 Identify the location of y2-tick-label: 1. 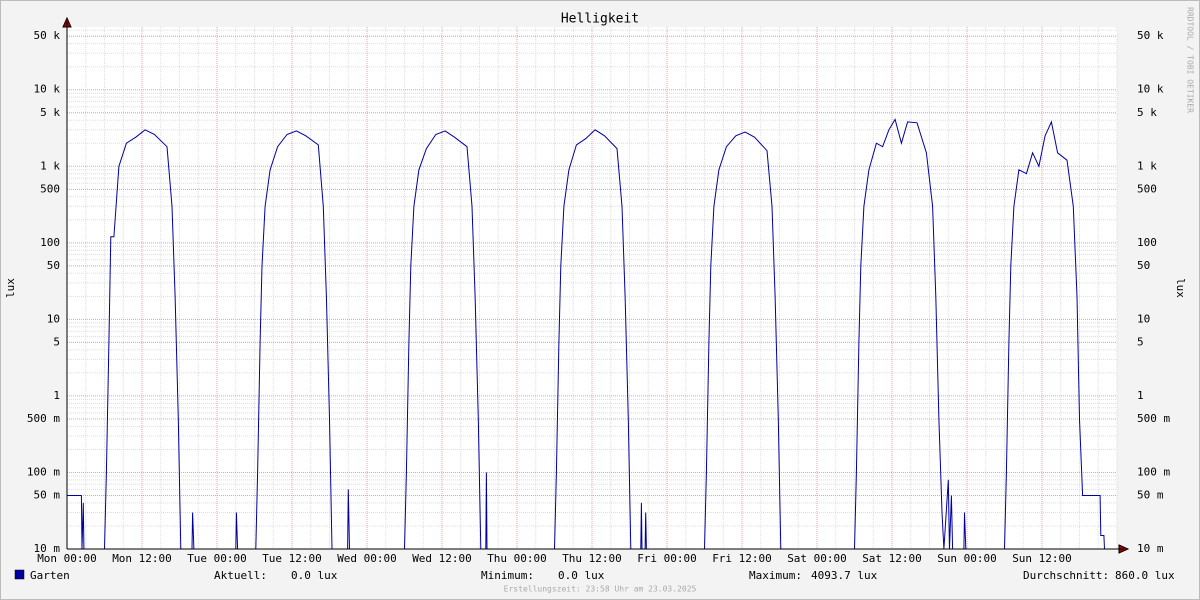
(1140, 395).